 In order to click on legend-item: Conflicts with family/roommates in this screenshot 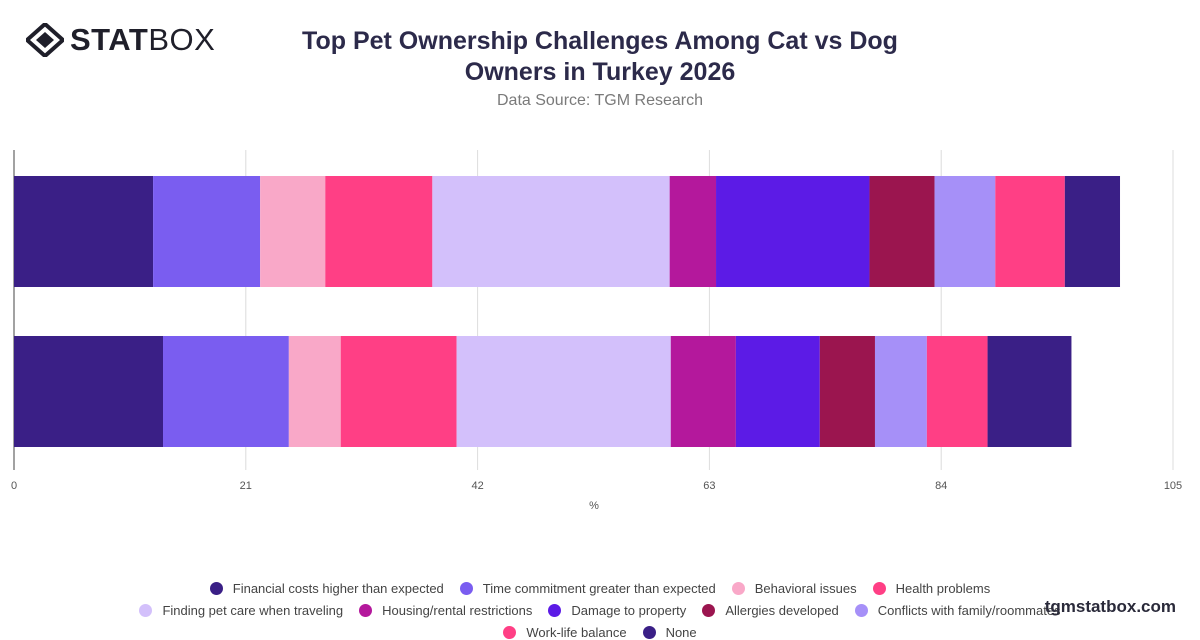, I will do `click(957, 610)`.